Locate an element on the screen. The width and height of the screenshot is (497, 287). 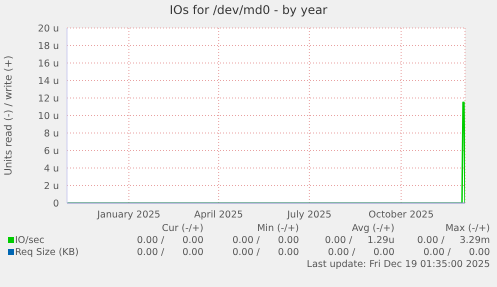
x-tick-label: July 2025 is located at coordinates (309, 215).